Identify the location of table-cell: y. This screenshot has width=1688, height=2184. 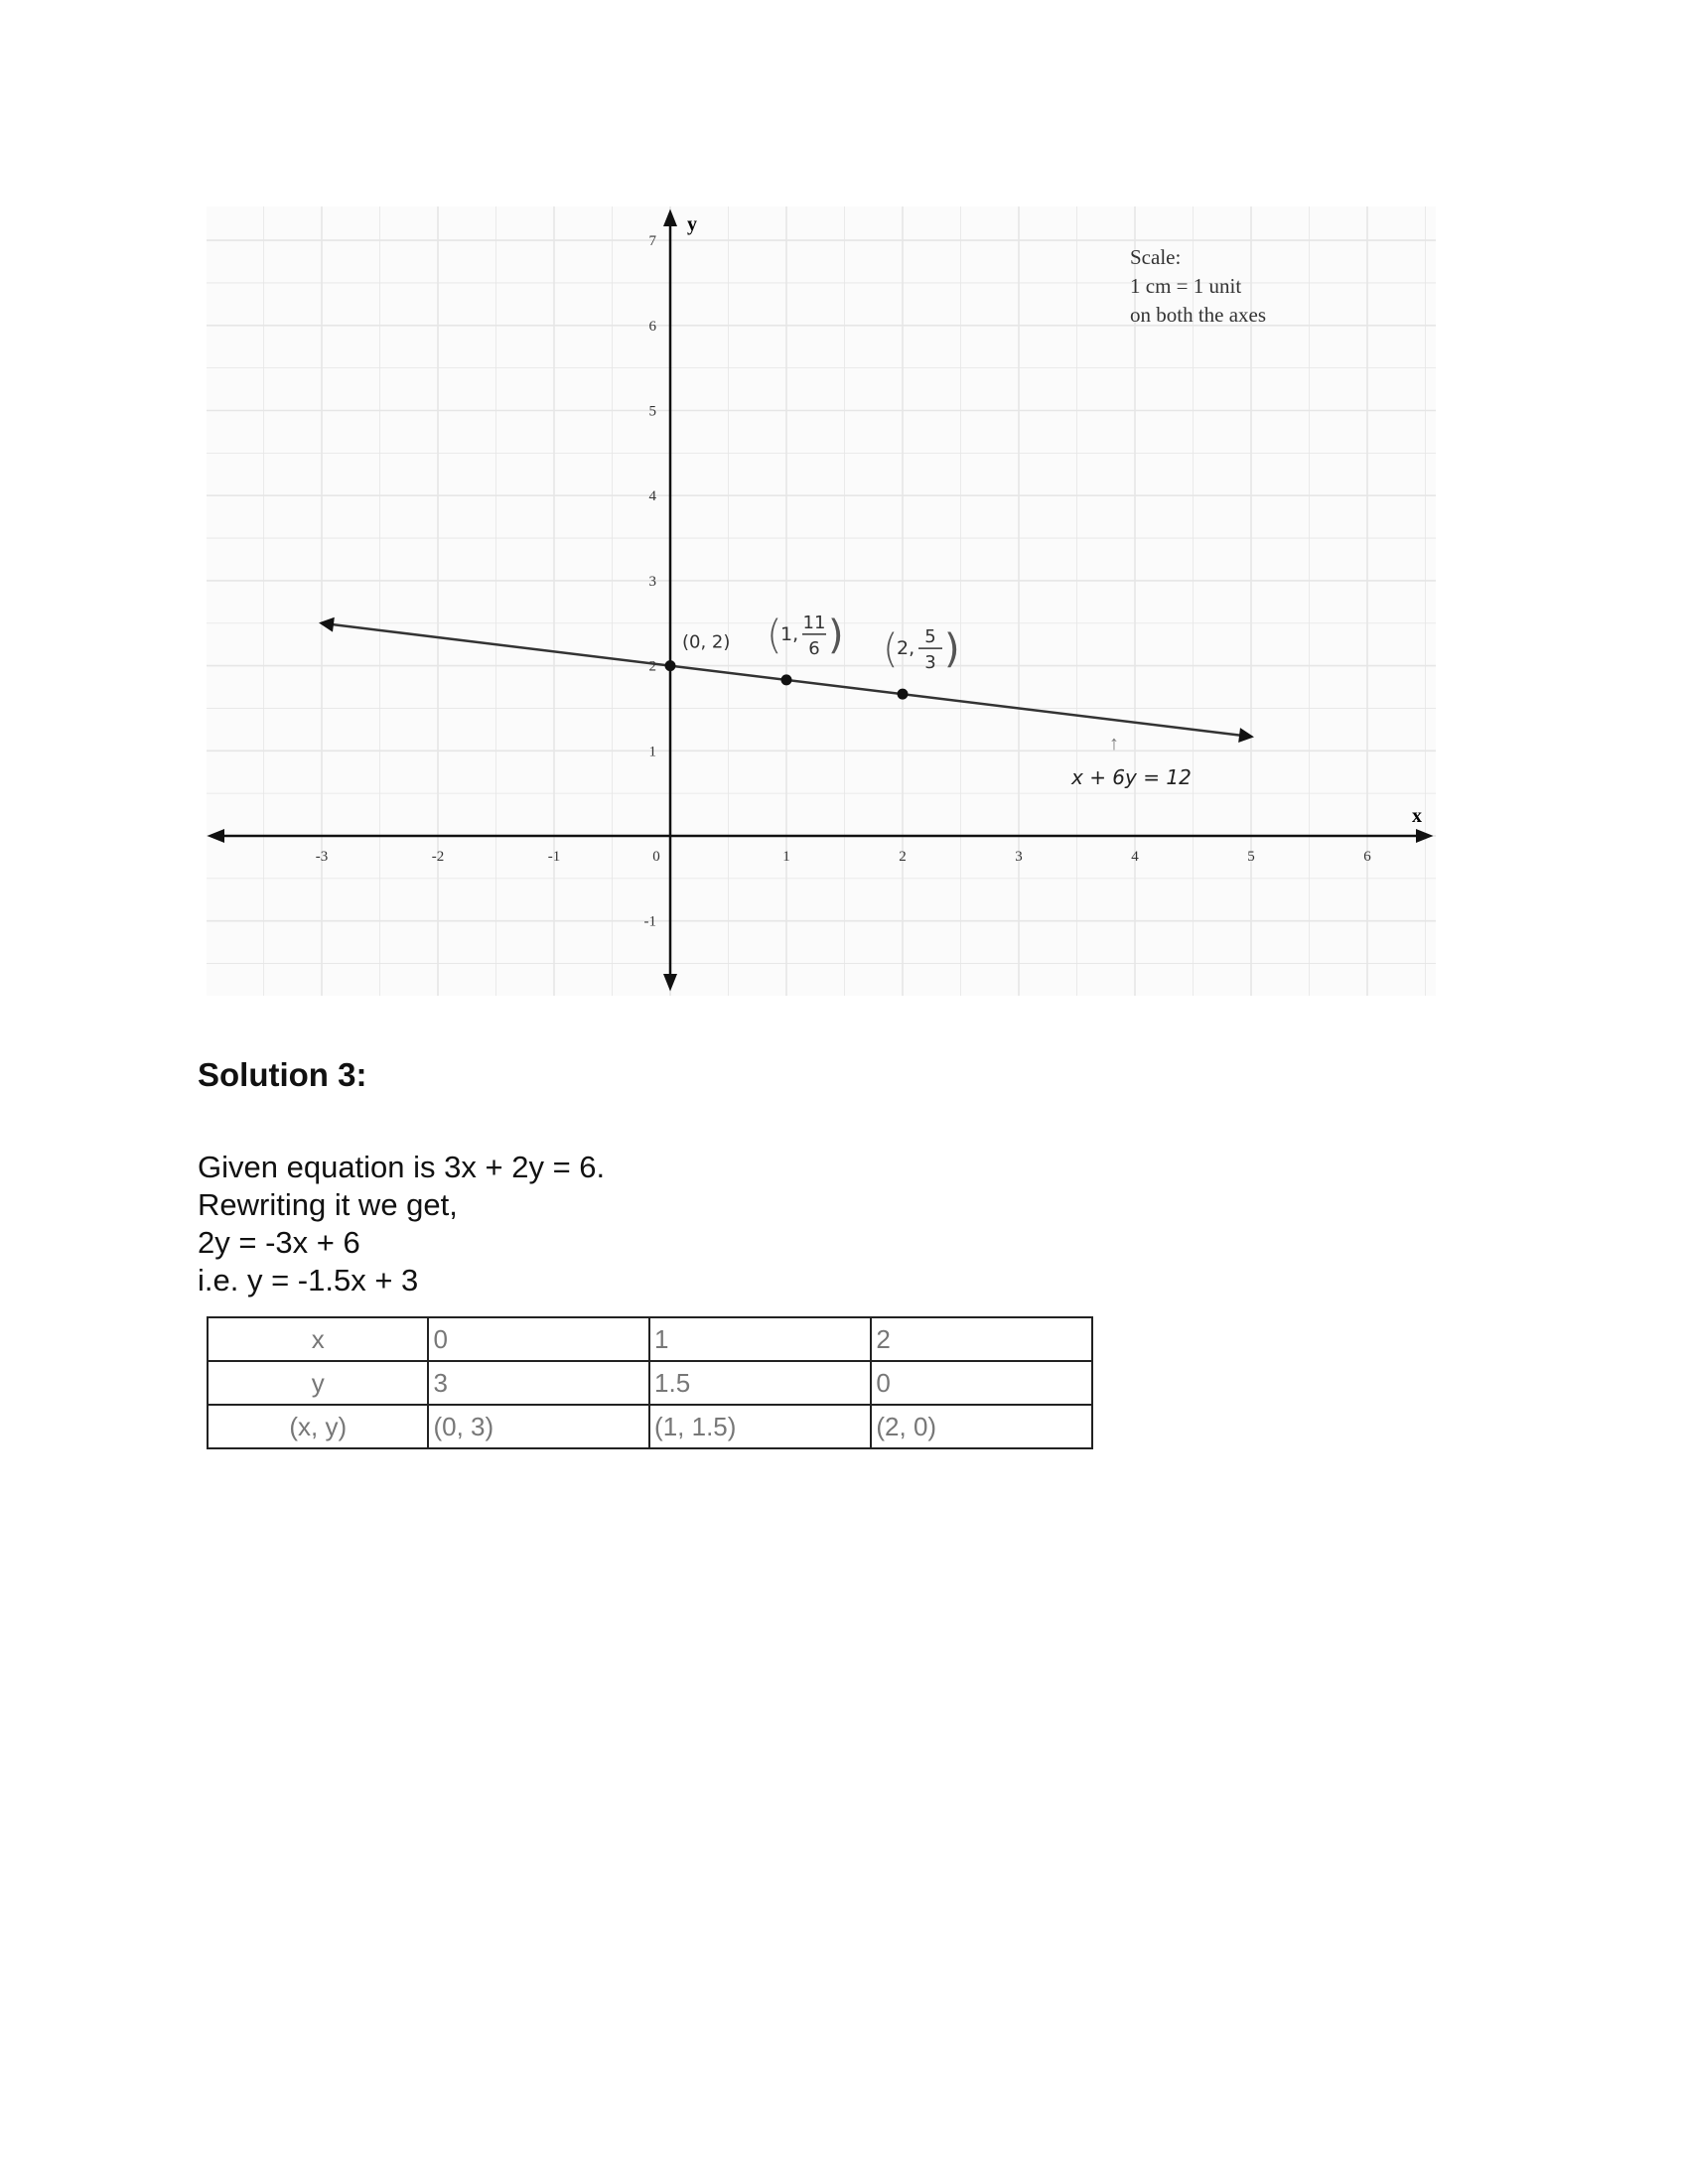
(318, 1383).